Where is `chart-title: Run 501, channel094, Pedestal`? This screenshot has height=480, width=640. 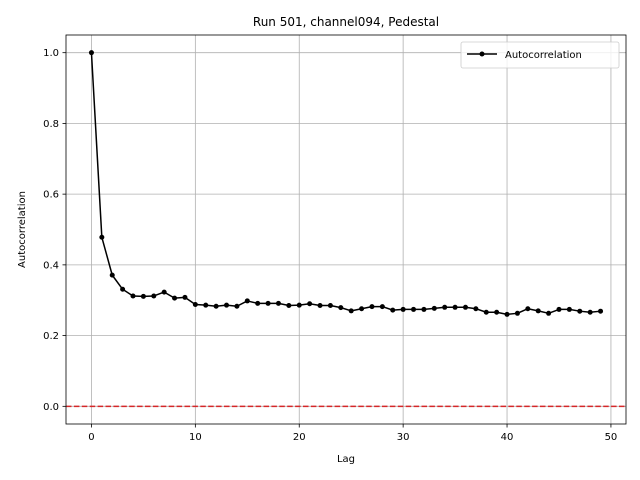 chart-title: Run 501, channel094, Pedestal is located at coordinates (346, 22).